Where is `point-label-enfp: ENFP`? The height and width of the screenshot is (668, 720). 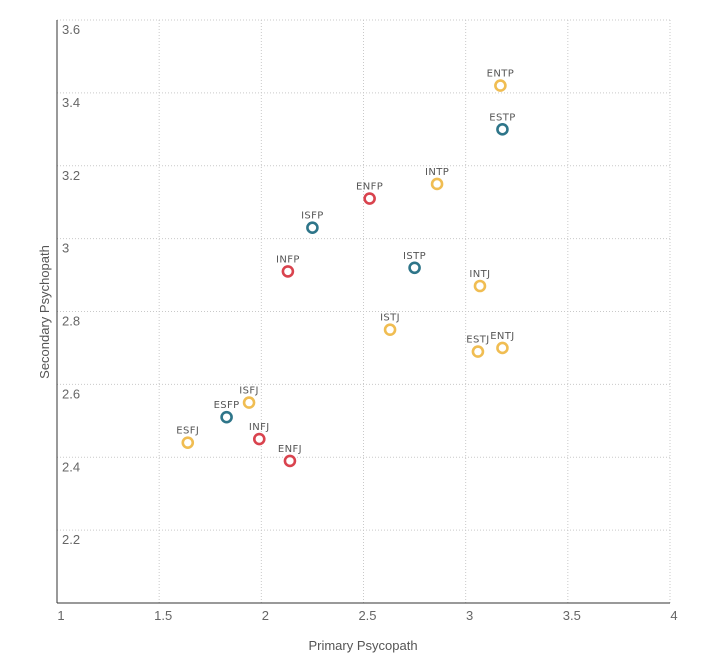 point-label-enfp: ENFP is located at coordinates (369, 187).